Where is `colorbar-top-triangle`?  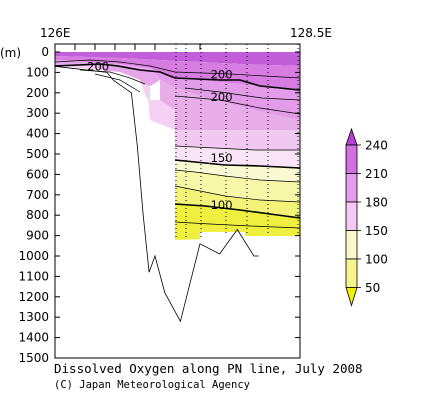 colorbar-top-triangle is located at coordinates (351, 136).